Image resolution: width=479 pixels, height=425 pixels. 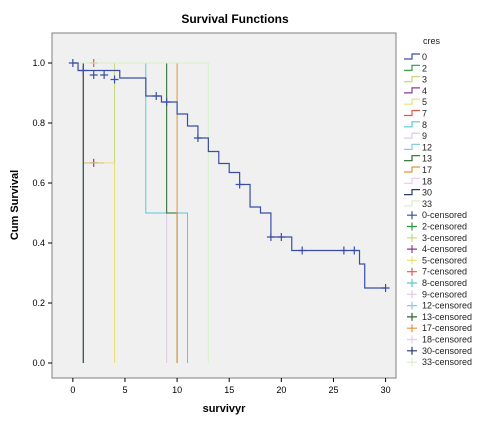 I want to click on x-tick-label: 0, so click(x=72, y=390).